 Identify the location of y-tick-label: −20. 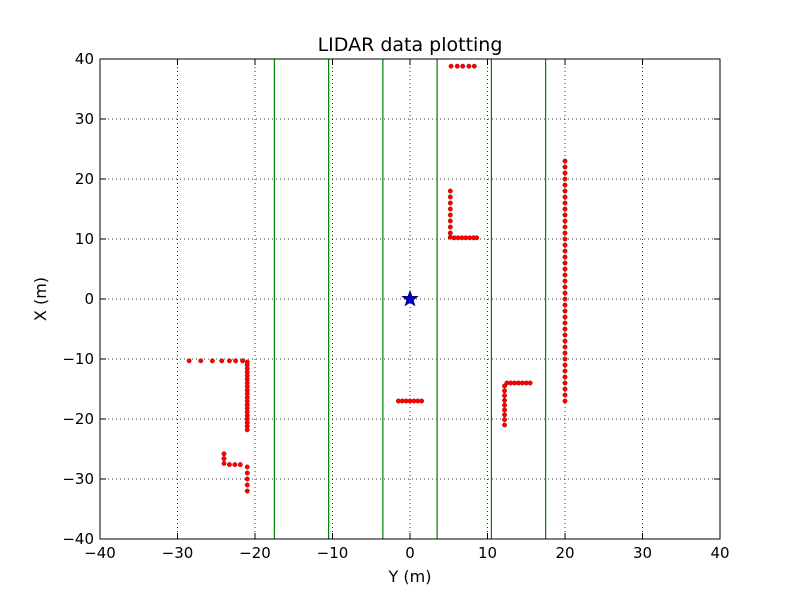
(78, 419).